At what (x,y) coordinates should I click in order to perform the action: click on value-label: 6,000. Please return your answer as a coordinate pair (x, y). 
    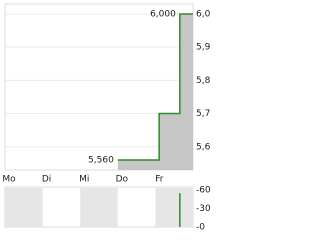
    Looking at the image, I should click on (163, 14).